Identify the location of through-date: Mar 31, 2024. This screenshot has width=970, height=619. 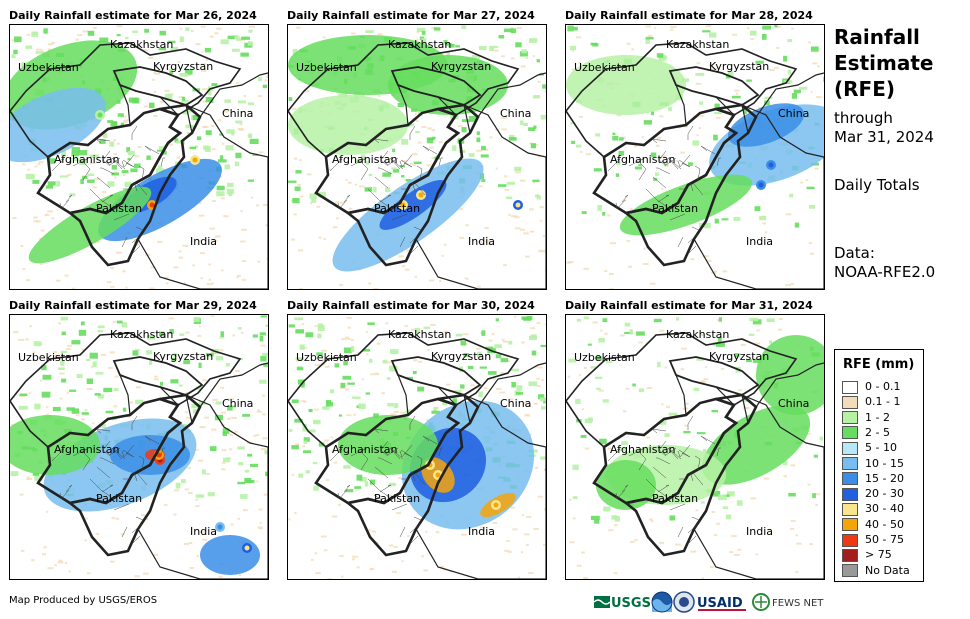
(884, 137).